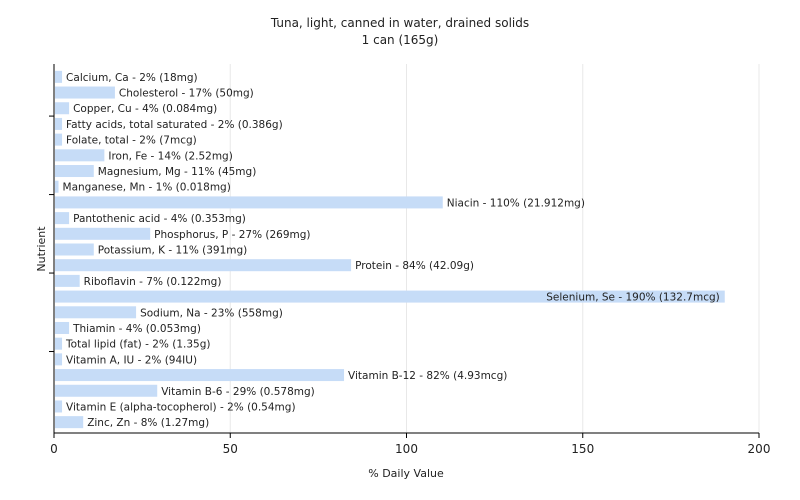  What do you see at coordinates (759, 449) in the screenshot?
I see `x-tick-label: 200` at bounding box center [759, 449].